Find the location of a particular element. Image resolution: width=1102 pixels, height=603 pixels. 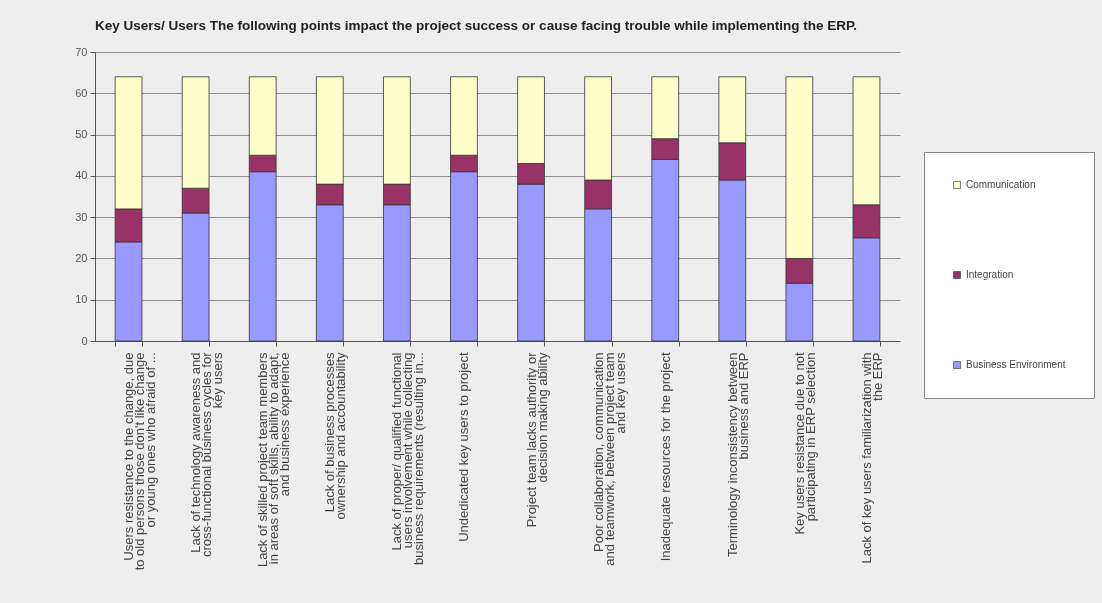

y-tick-label: 20 is located at coordinates (81, 257).